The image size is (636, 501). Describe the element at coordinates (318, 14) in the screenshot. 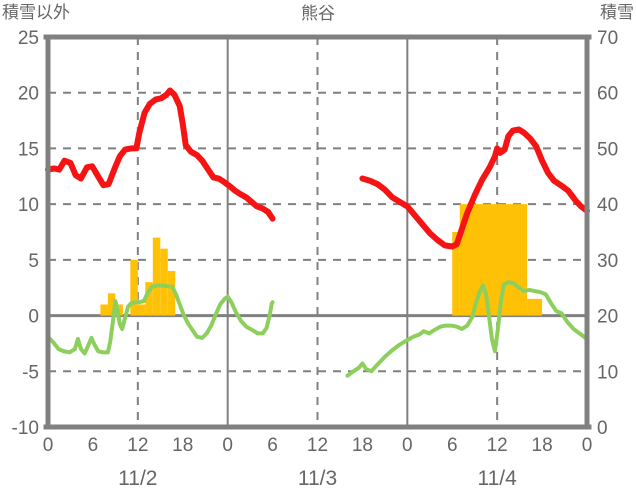

I see `chart-title: 熊谷` at that location.